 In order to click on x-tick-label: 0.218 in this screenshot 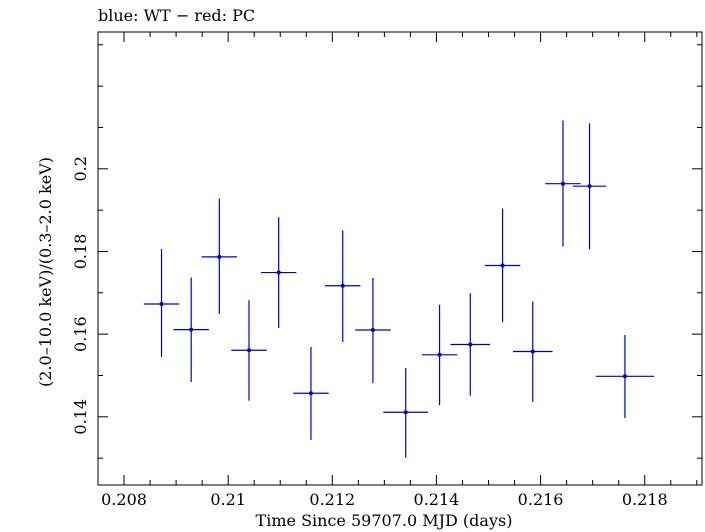, I will do `click(645, 499)`.